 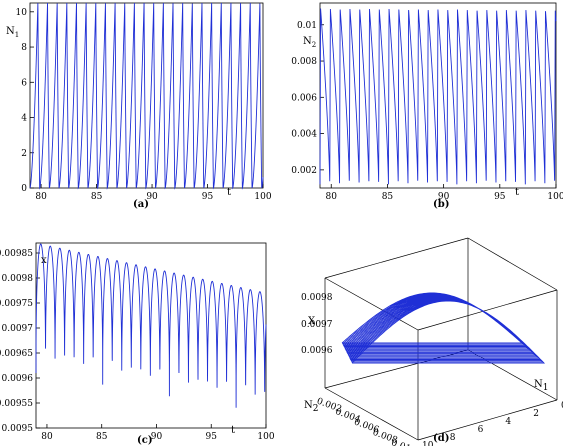 What do you see at coordinates (12, 32) in the screenshot?
I see `ylabel-a: N1` at bounding box center [12, 32].